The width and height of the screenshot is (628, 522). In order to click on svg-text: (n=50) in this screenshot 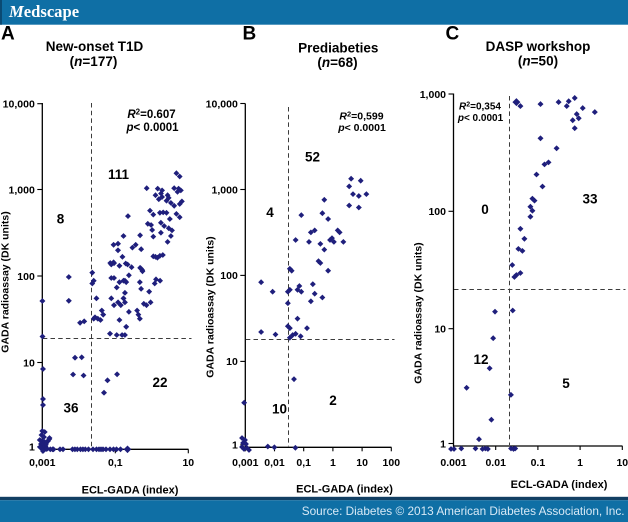, I will do `click(538, 61)`.